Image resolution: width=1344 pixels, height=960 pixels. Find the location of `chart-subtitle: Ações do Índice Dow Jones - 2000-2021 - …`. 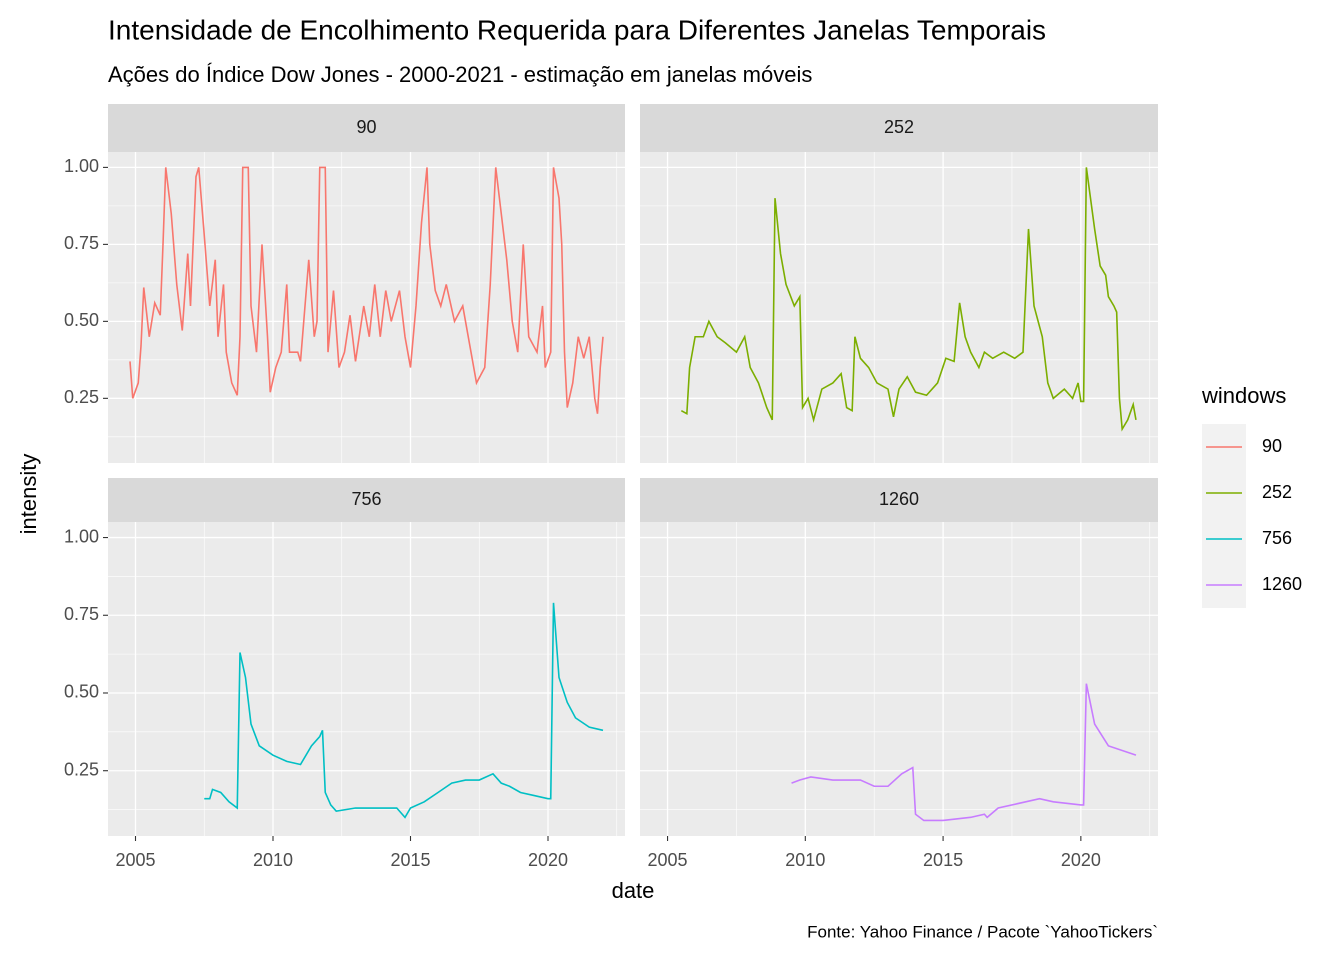

chart-subtitle: Ações do Índice Dow Jones - 2000-2021 - … is located at coordinates (460, 74).